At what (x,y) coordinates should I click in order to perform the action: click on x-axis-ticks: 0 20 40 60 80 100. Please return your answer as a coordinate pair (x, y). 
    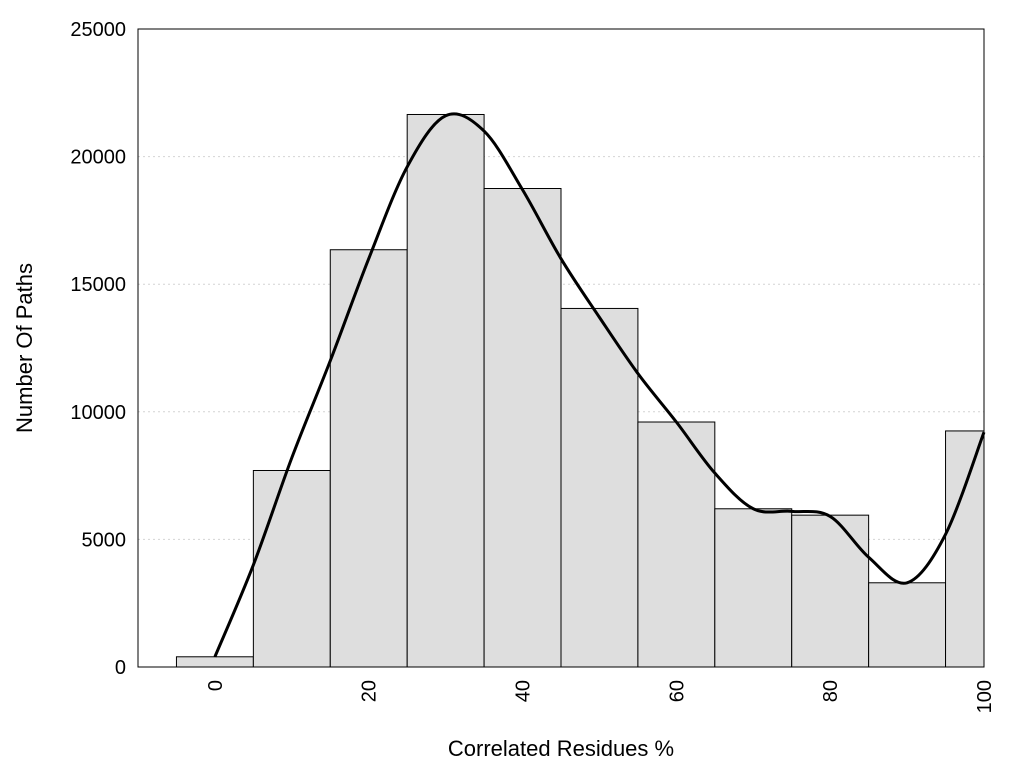
    Looking at the image, I should click on (600, 696).